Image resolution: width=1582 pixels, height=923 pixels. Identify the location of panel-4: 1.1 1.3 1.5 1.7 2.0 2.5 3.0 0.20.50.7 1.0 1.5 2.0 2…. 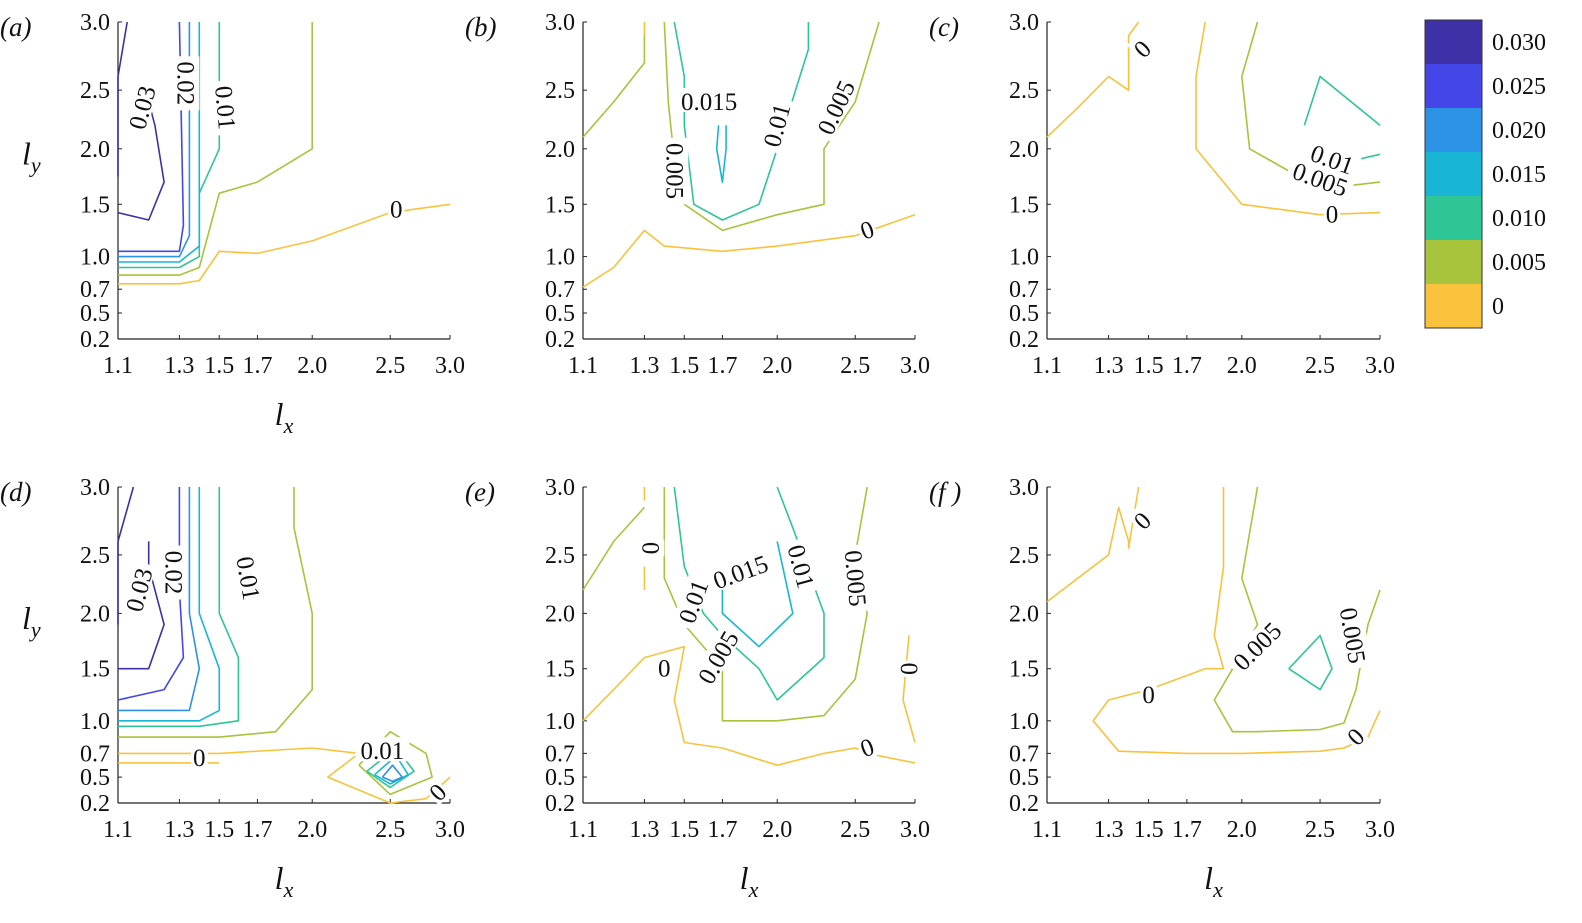
(232, 688).